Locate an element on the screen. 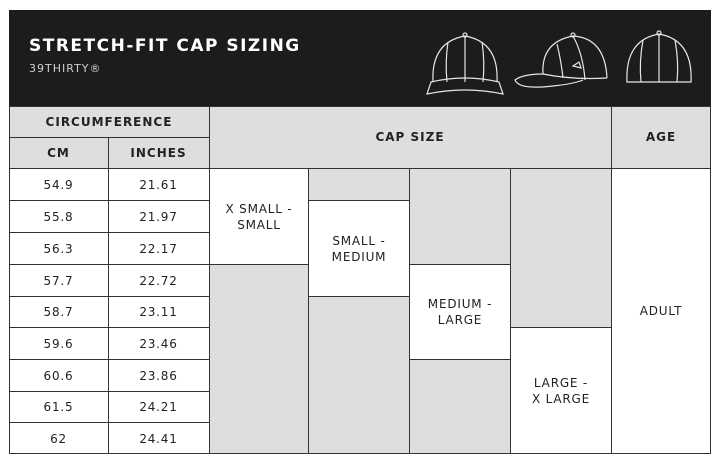 This screenshot has height=464, width=720. cm-cell: 61.5 is located at coordinates (58, 407).